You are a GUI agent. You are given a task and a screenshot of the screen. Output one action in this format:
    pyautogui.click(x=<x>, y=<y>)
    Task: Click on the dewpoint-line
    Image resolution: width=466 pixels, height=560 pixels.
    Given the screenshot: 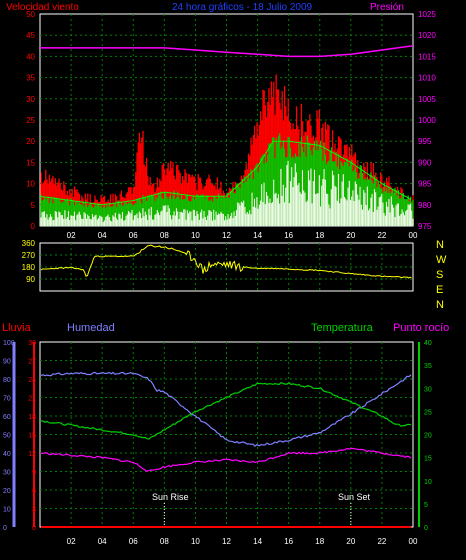 What is the action you would take?
    pyautogui.click(x=226, y=459)
    